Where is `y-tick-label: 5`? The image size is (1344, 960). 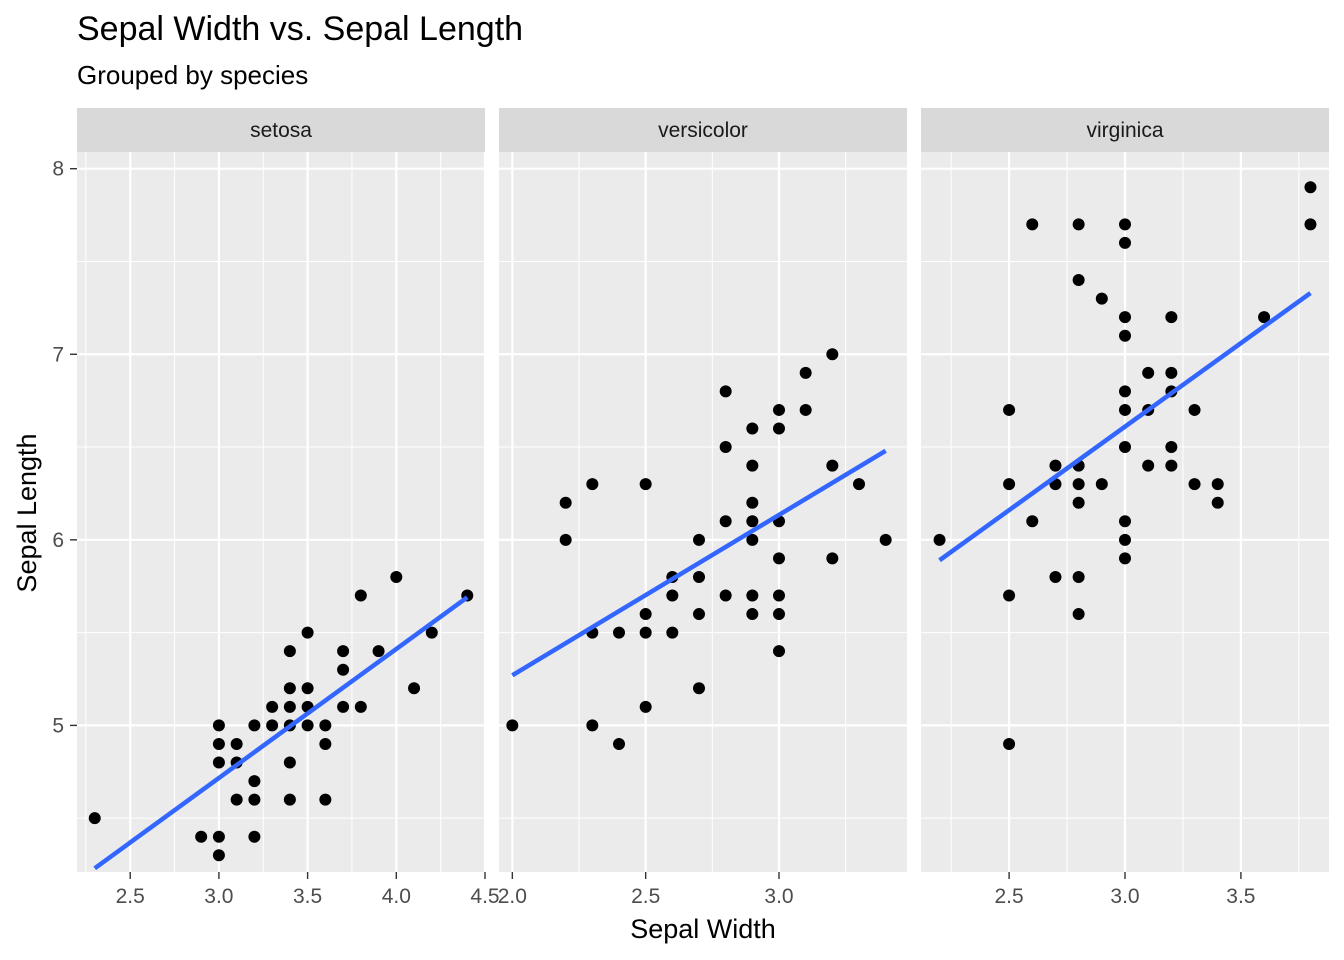 y-tick-label: 5 is located at coordinates (58, 725).